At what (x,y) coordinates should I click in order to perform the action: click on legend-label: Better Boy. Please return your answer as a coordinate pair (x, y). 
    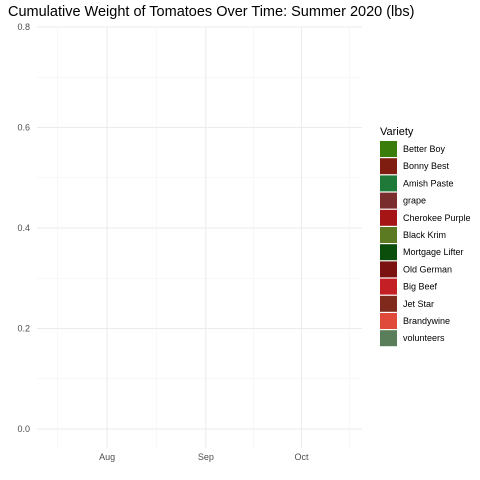
    Looking at the image, I should click on (424, 149).